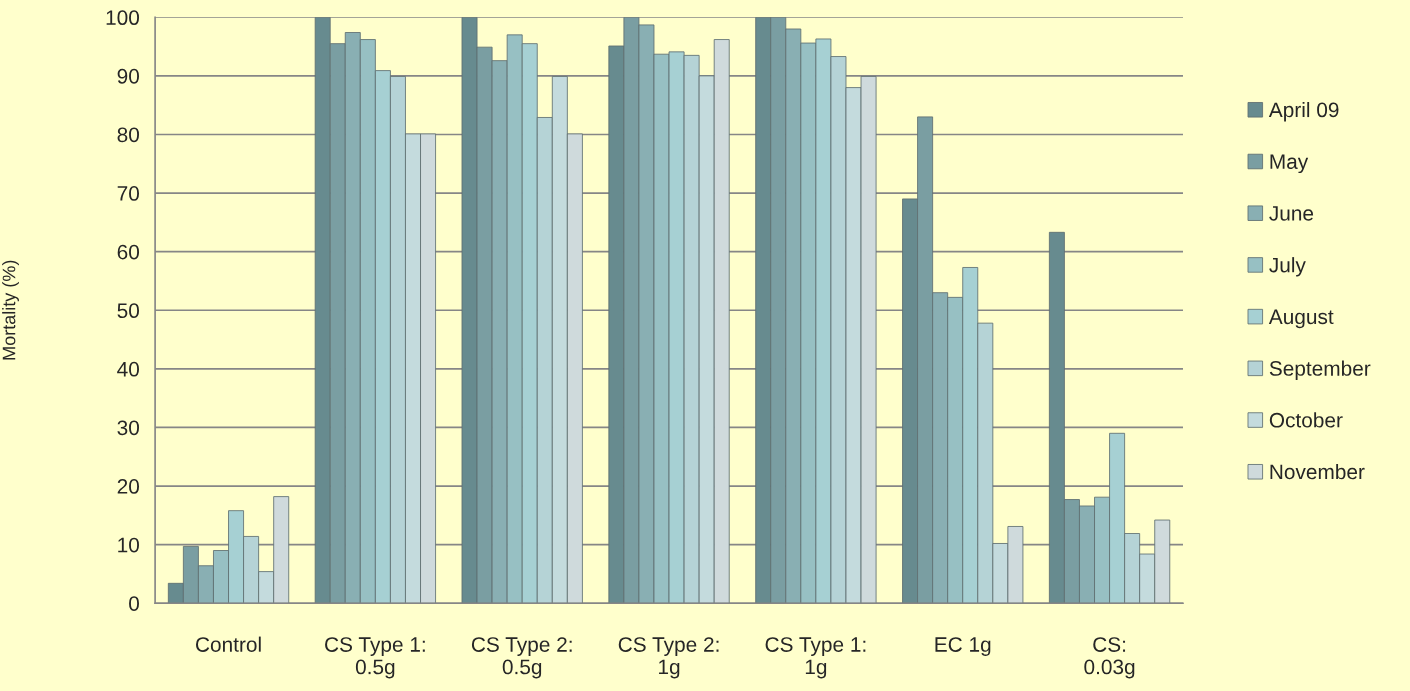  Describe the element at coordinates (128, 428) in the screenshot. I see `y-tick-label: 30` at that location.